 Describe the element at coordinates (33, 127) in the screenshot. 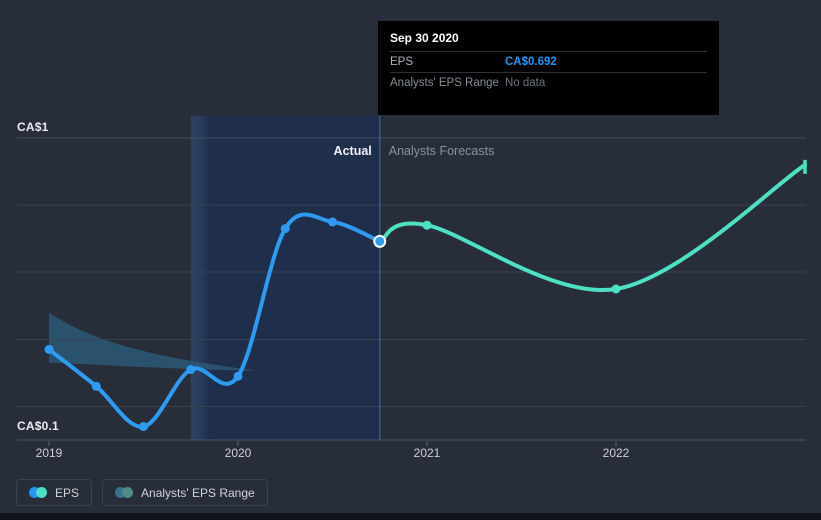

I see `y-axis-label-top: CA$1` at that location.